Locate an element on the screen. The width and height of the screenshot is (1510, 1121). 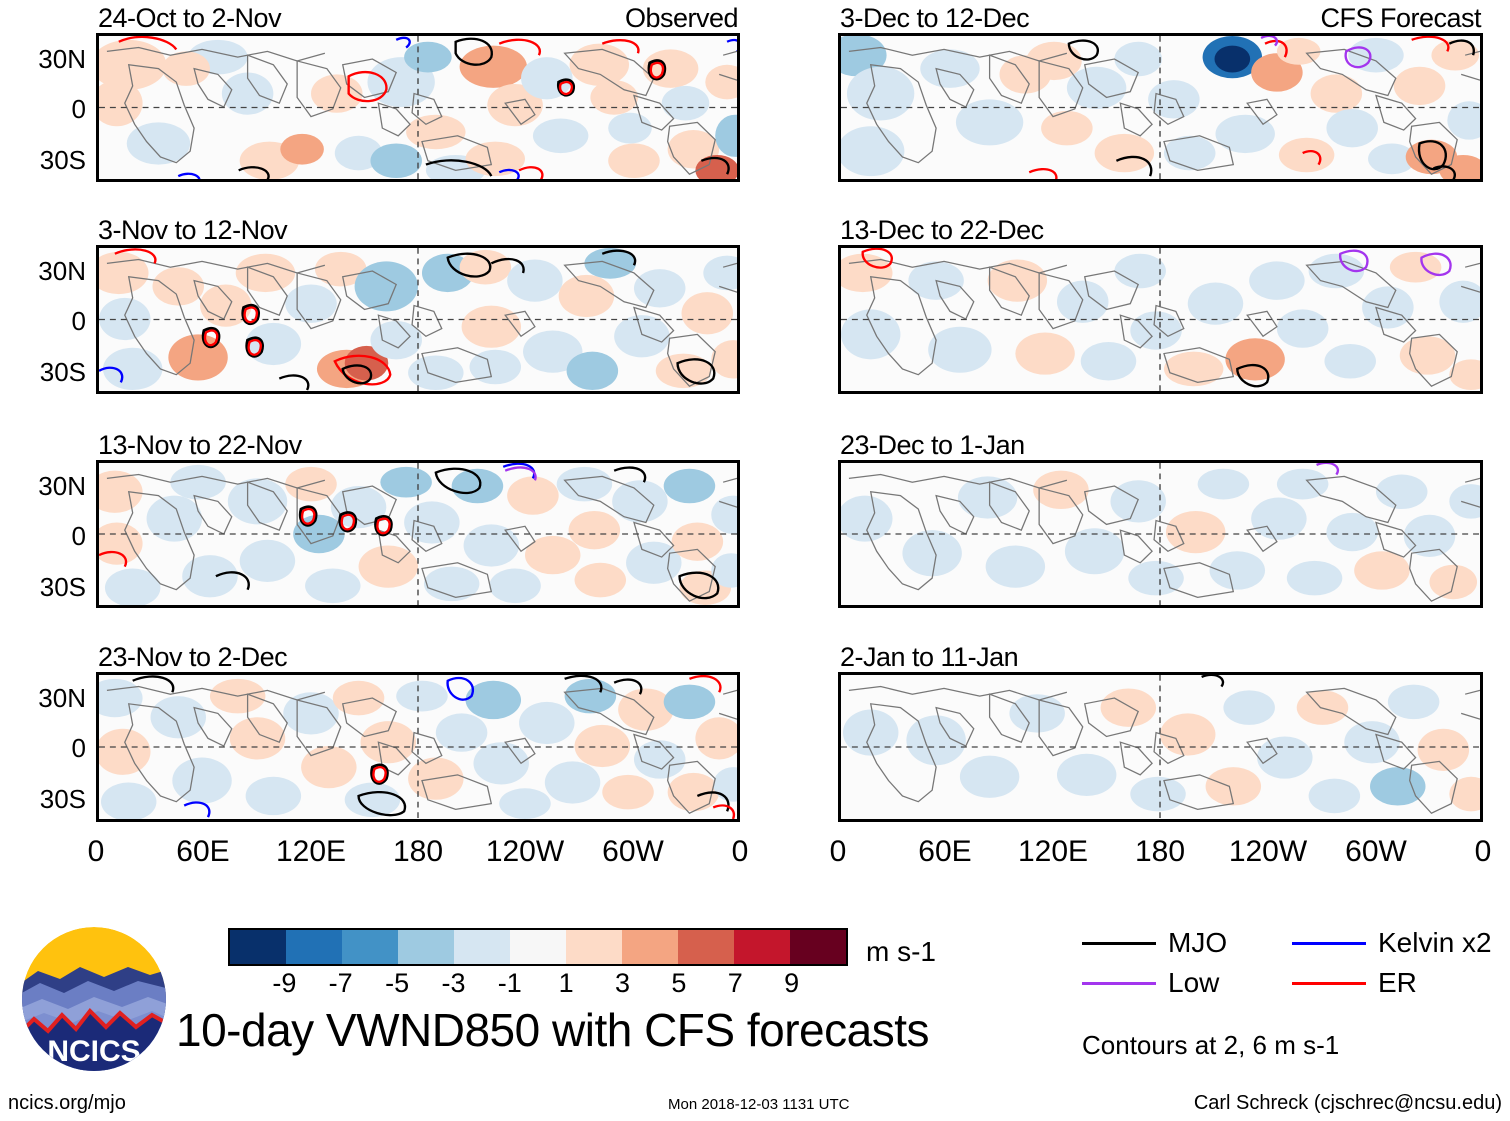
x-axis-forecast: 0 60E 120E 180 120W 60W 0 is located at coordinates (1161, 852).